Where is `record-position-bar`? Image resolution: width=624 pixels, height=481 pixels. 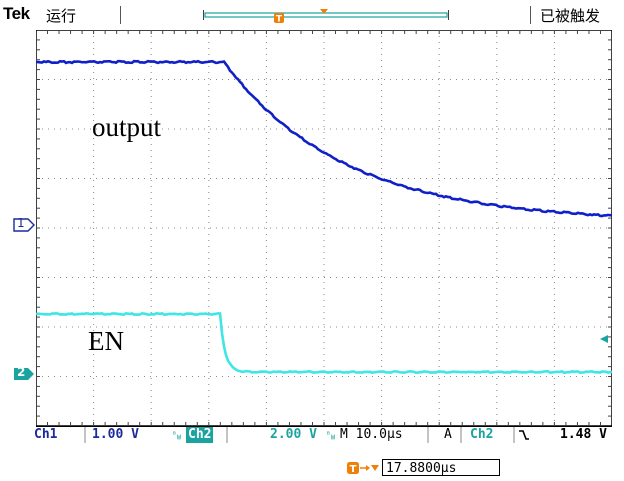
record-position-bar is located at coordinates (326, 15).